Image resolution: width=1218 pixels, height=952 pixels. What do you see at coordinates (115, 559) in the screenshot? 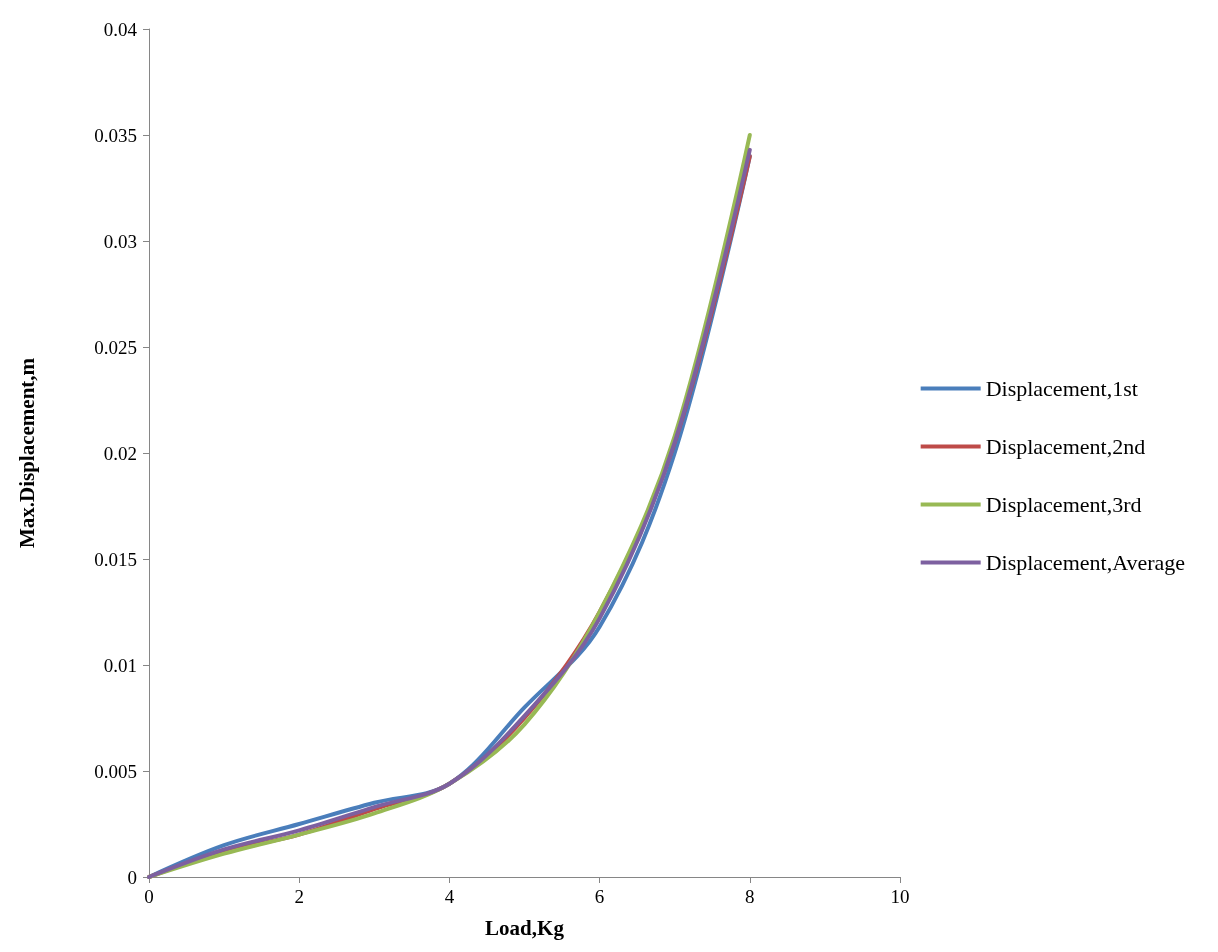
I see `y-tick-label: 0.015` at bounding box center [115, 559].